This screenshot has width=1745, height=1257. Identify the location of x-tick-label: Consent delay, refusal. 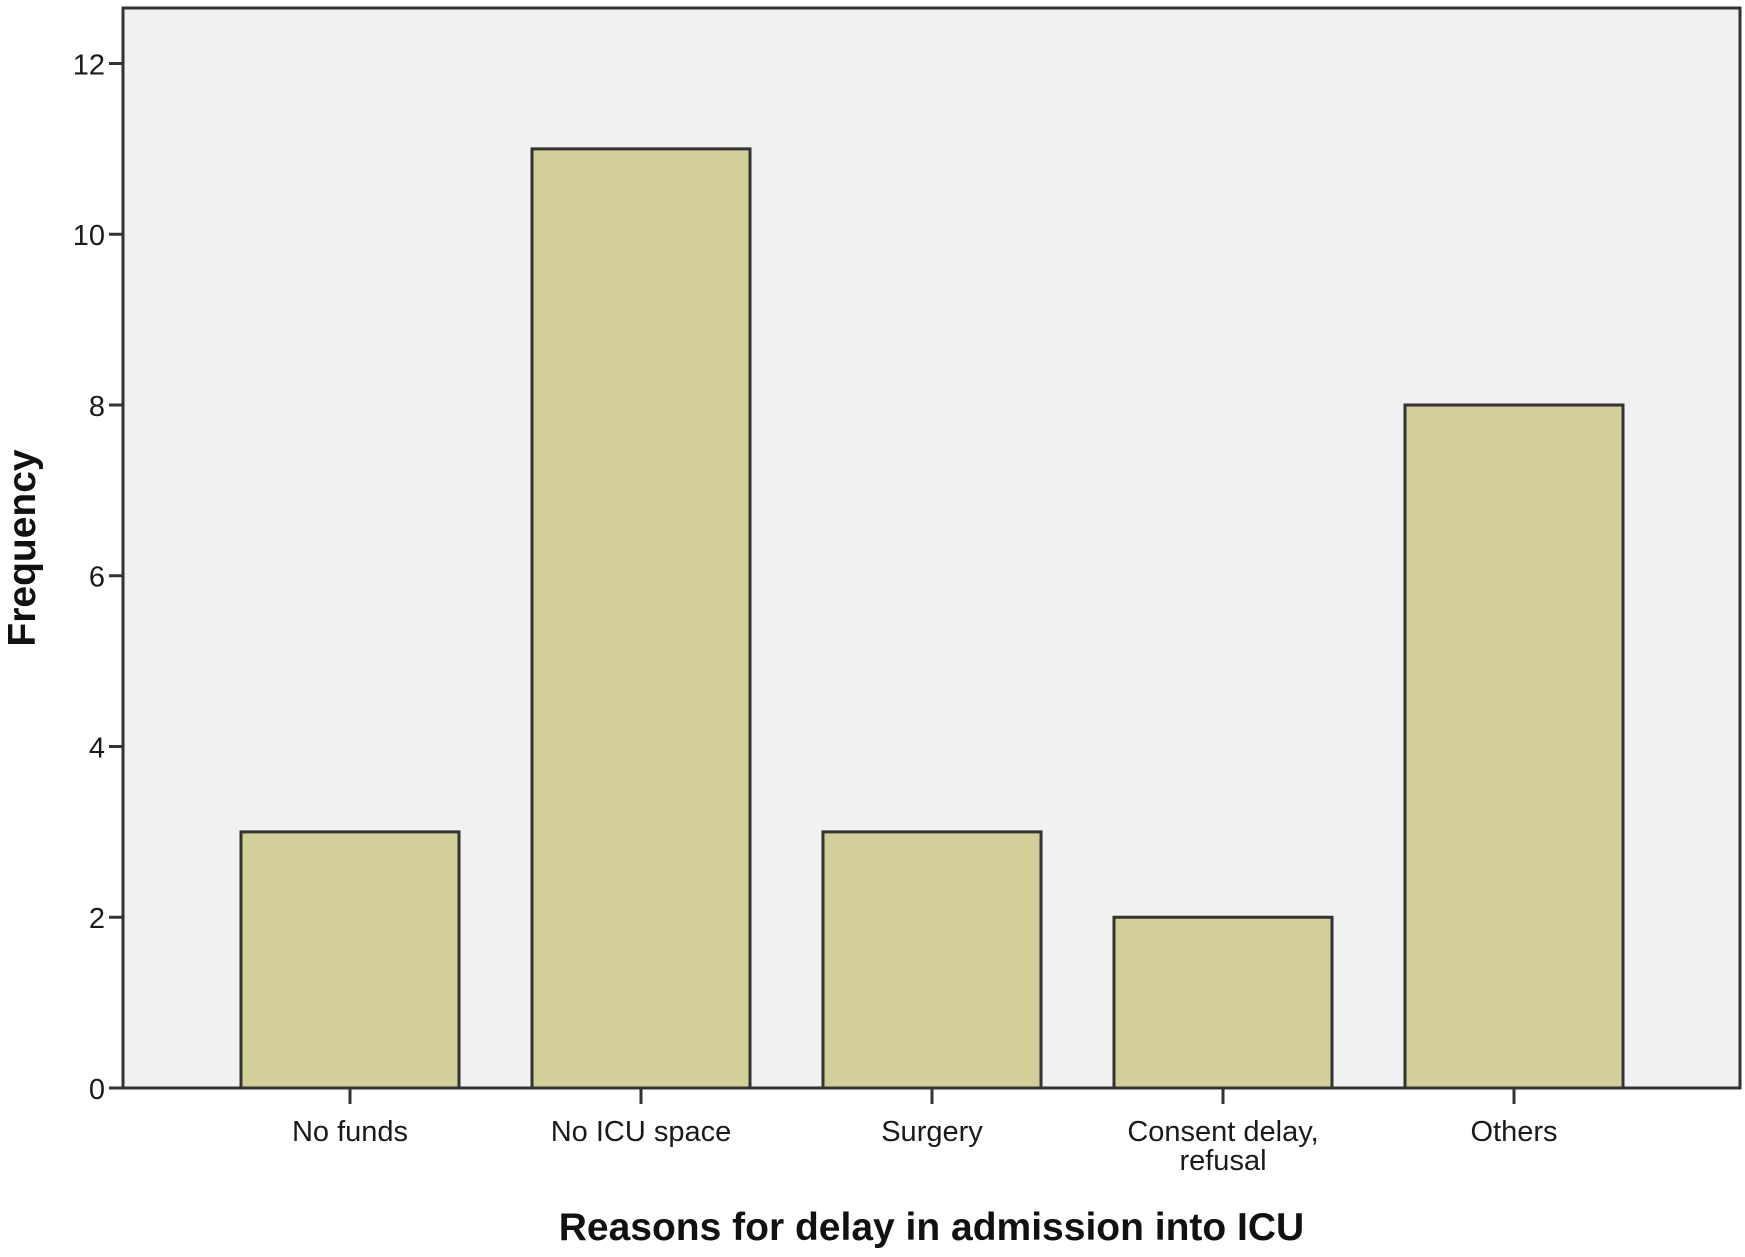
(1222, 1146).